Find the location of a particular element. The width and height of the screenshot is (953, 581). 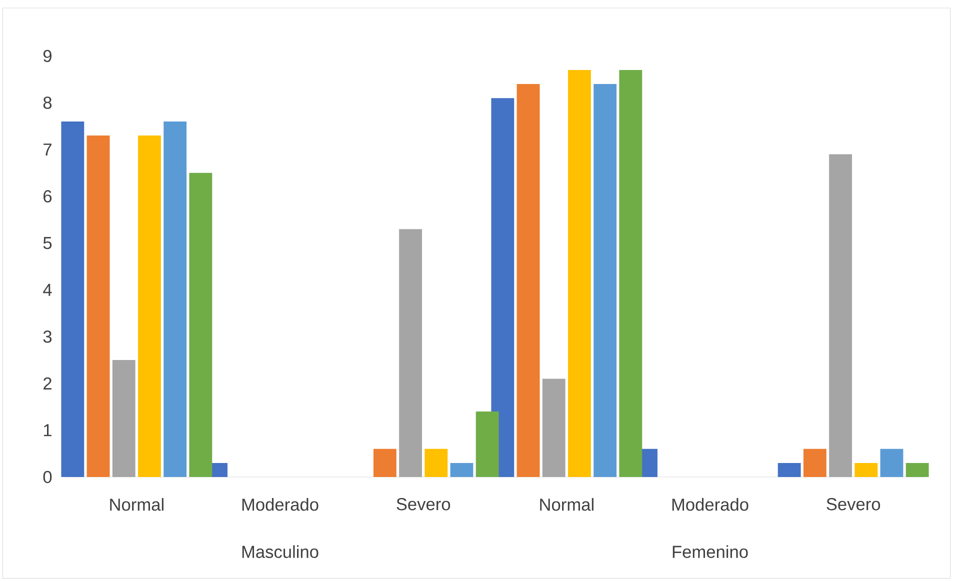

text: Femenino is located at coordinates (710, 551).